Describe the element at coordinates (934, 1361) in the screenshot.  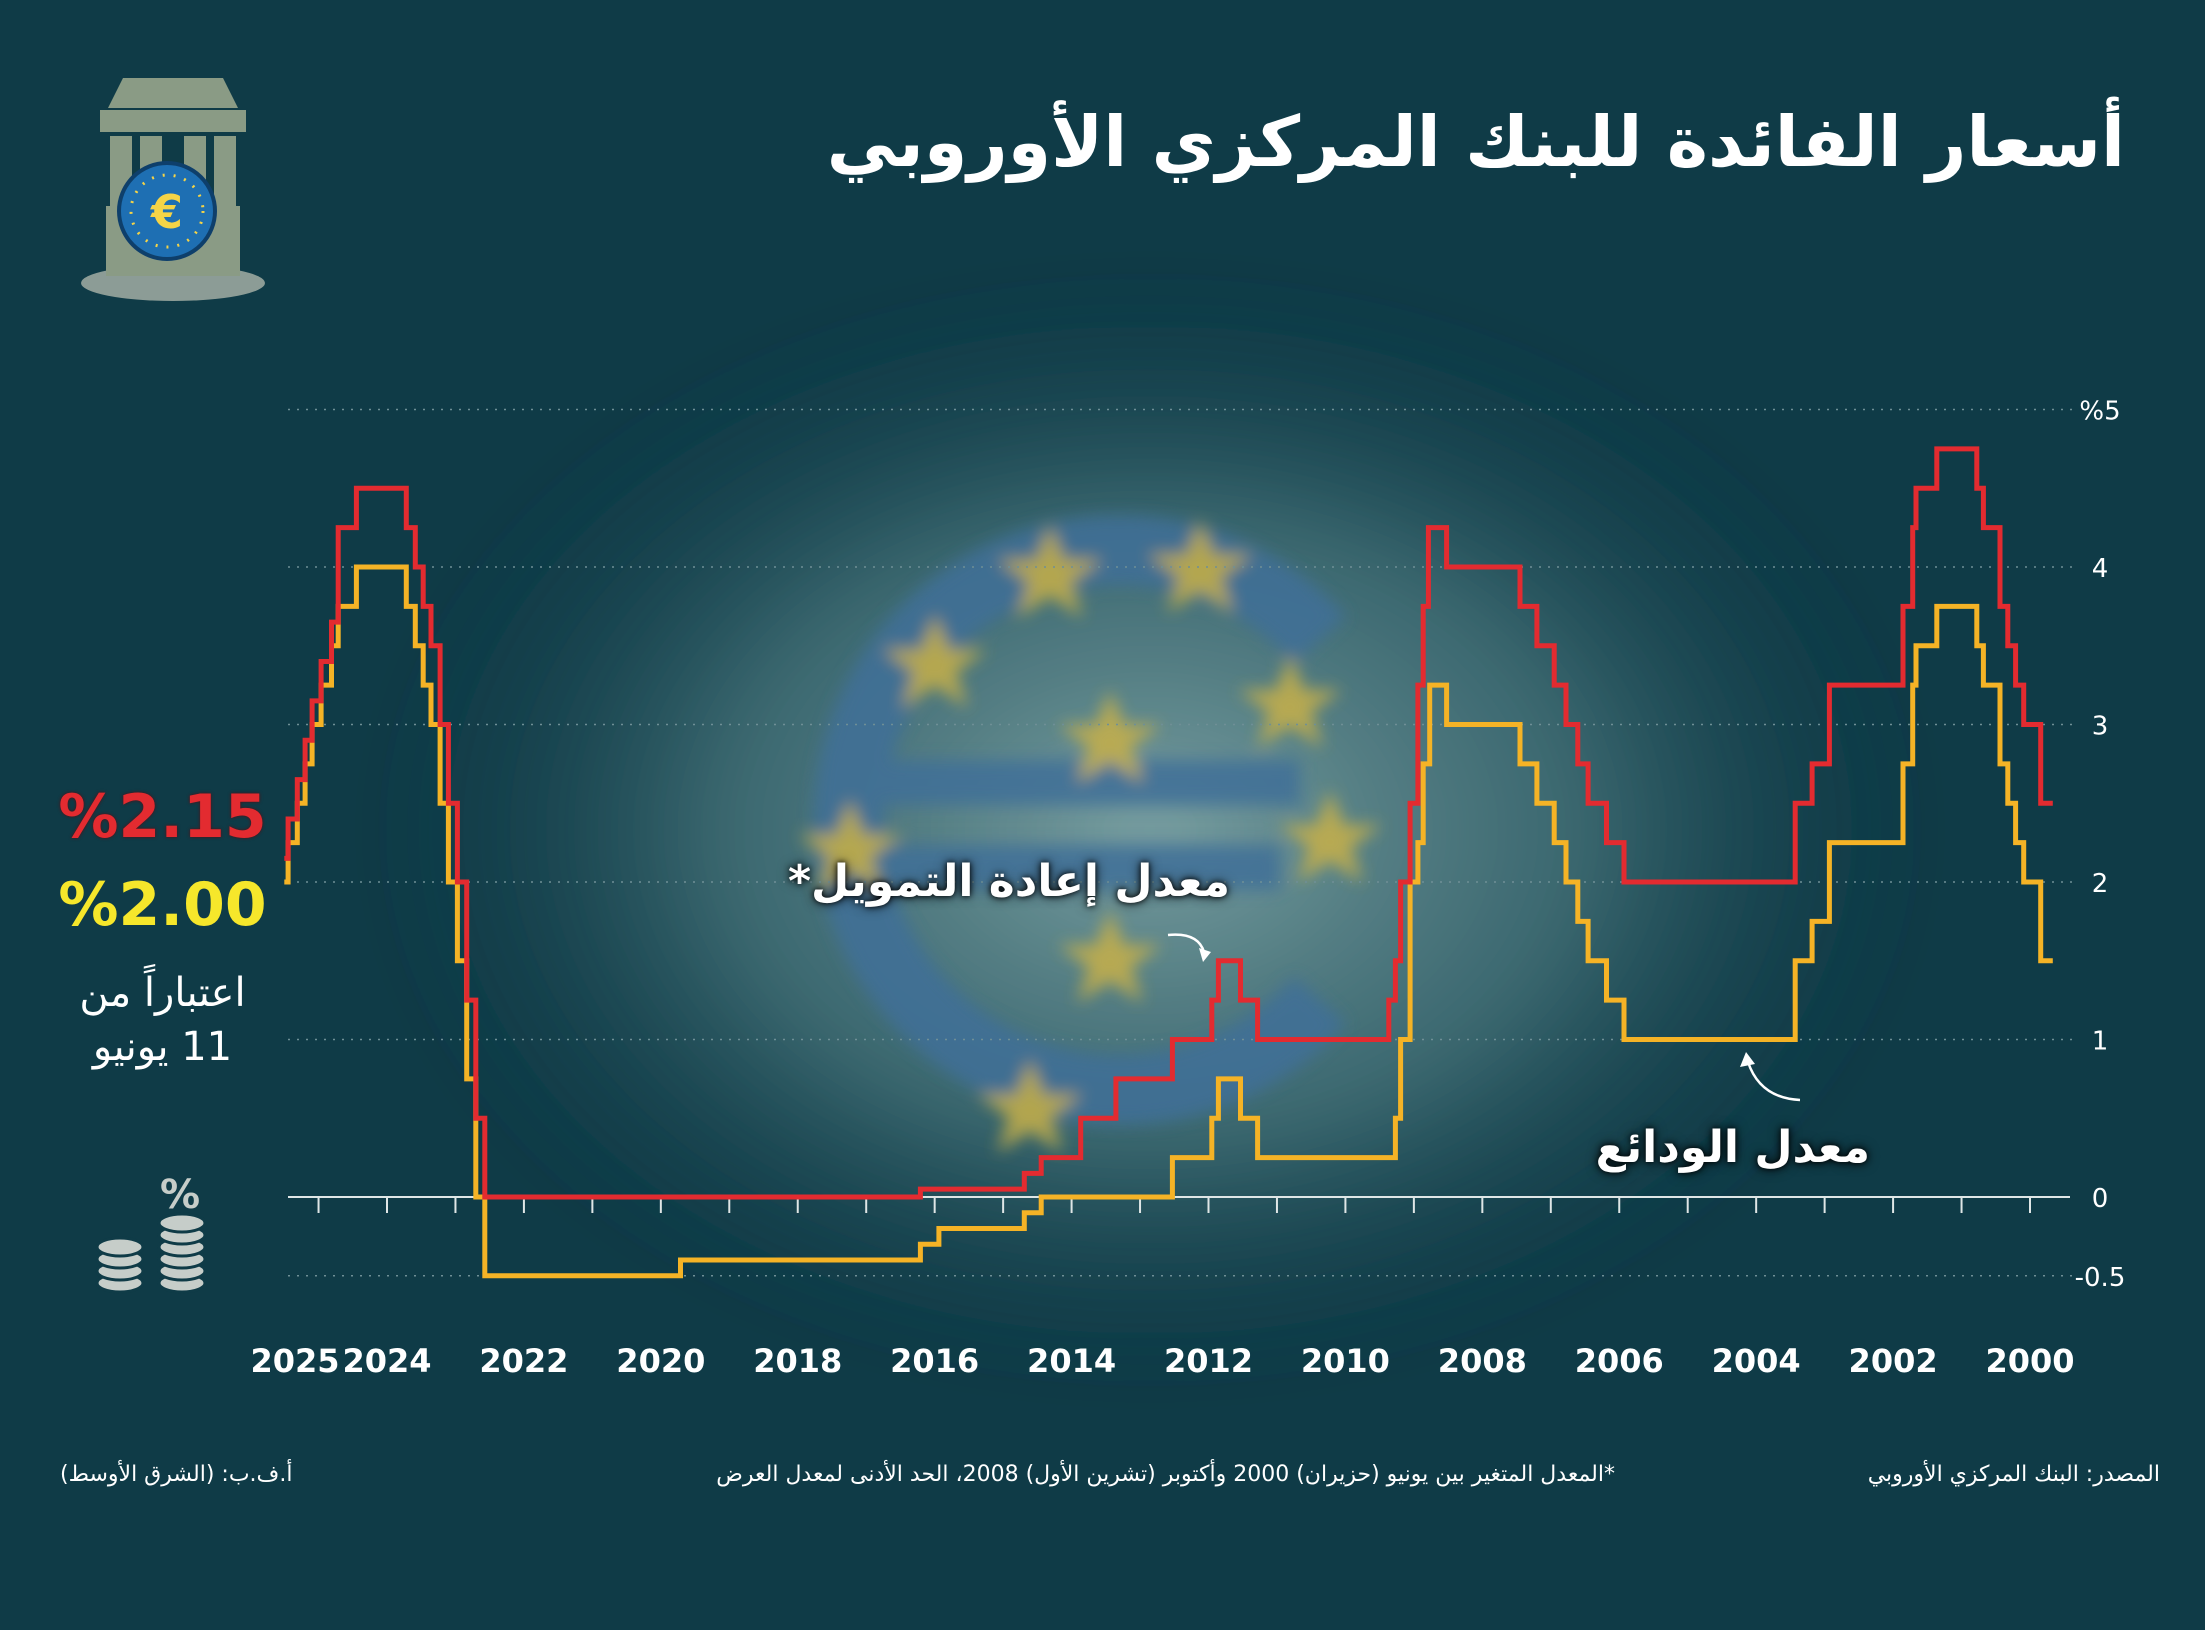
I see `x-tick-label: 2016` at that location.